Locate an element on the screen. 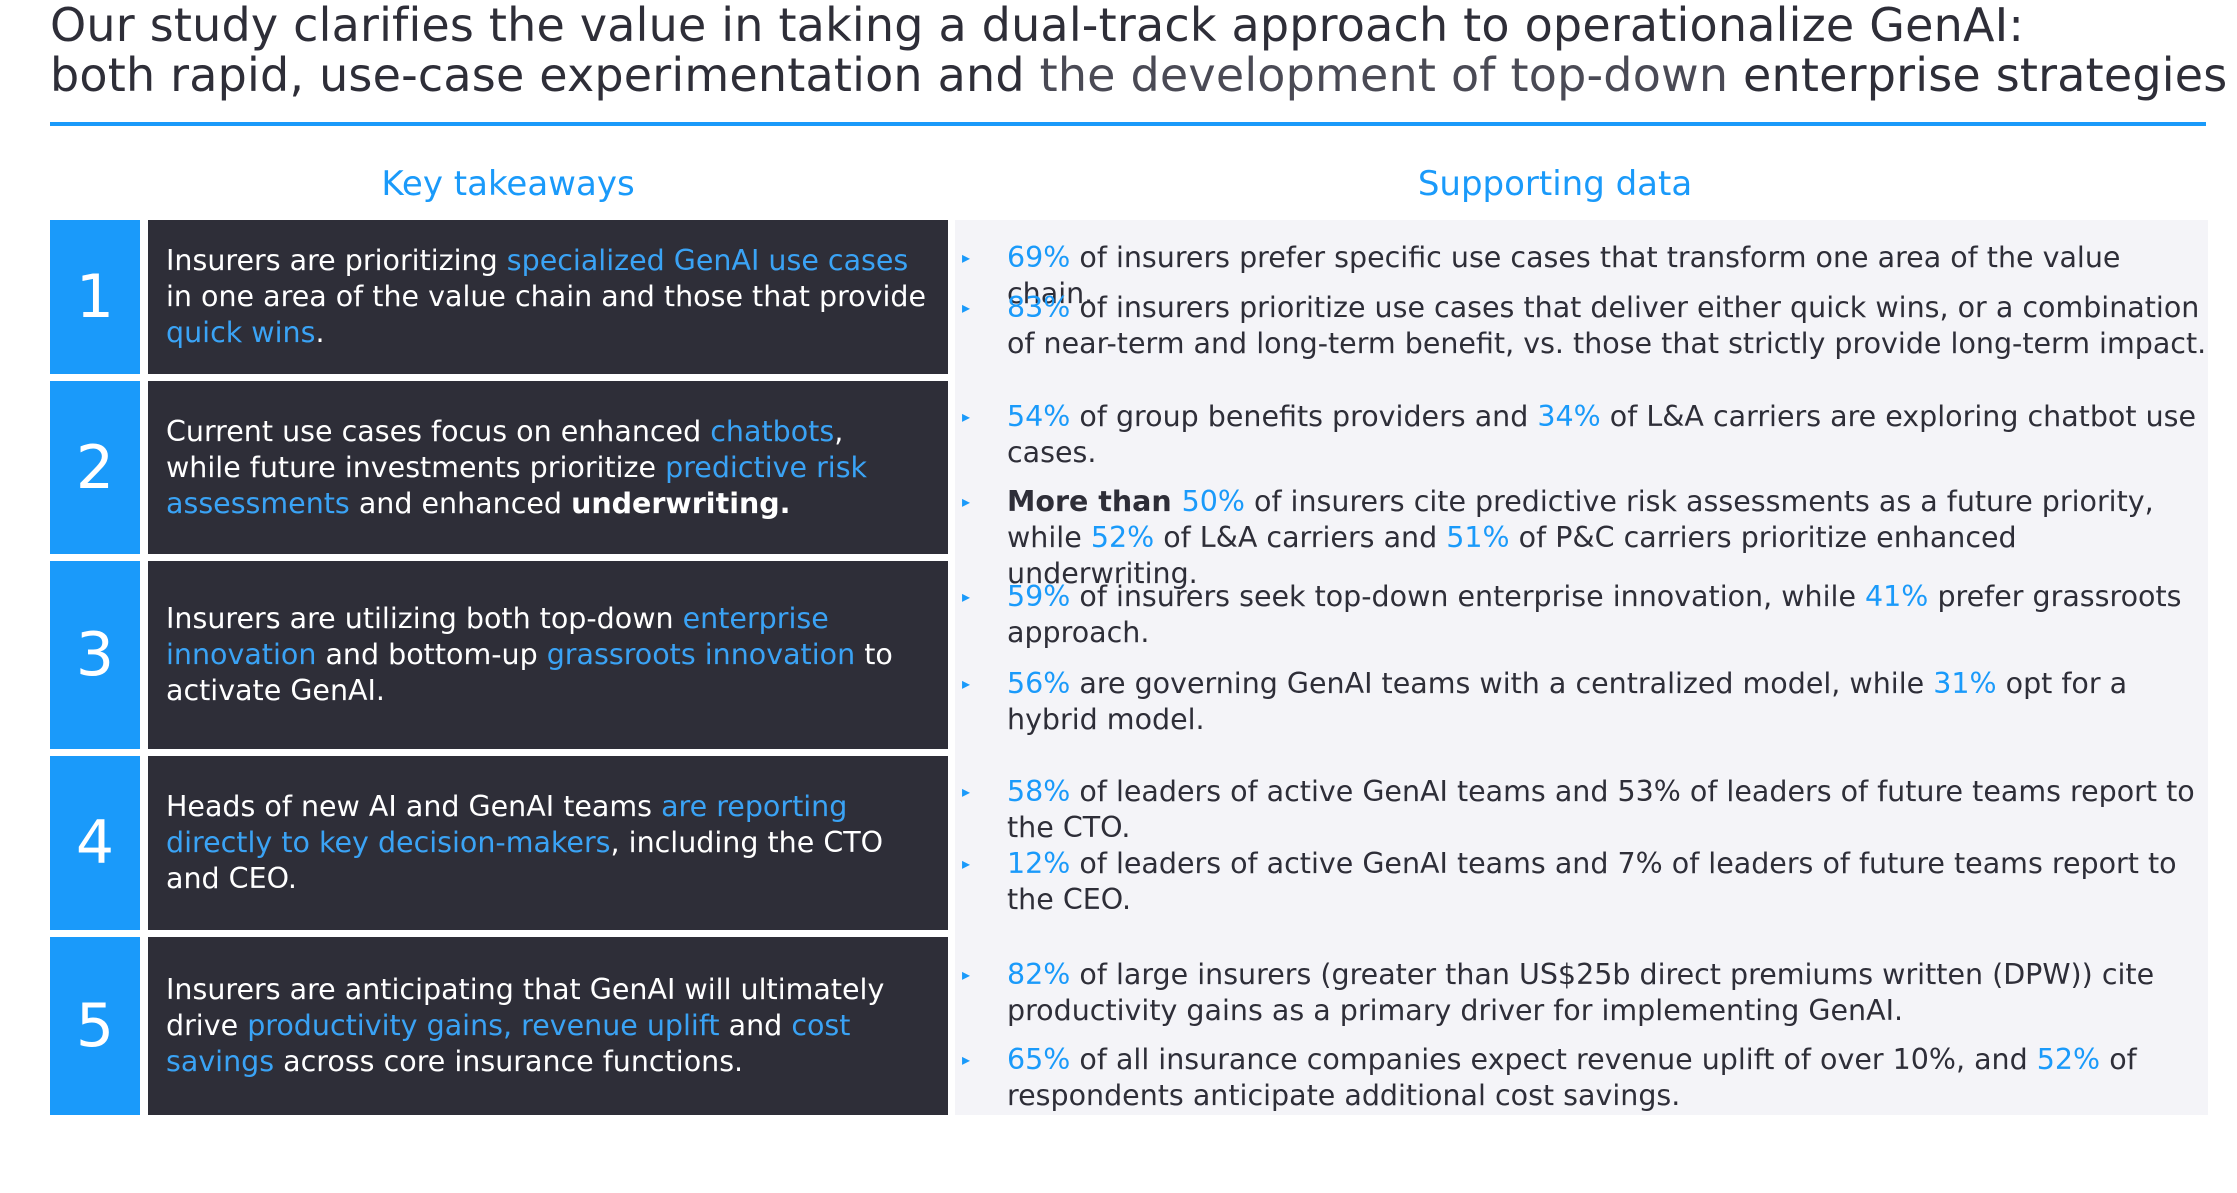  text-segment: Insurers are prioritizing is located at coordinates (336, 260).